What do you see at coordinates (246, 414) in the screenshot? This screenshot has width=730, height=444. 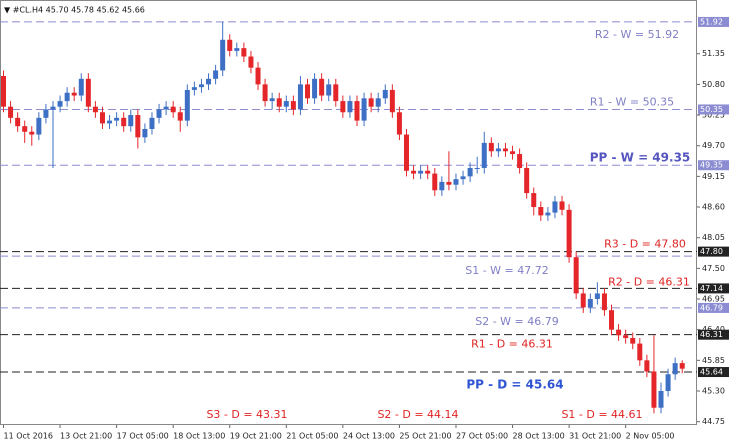 I see `level-label: S3 - D = 43.31` at bounding box center [246, 414].